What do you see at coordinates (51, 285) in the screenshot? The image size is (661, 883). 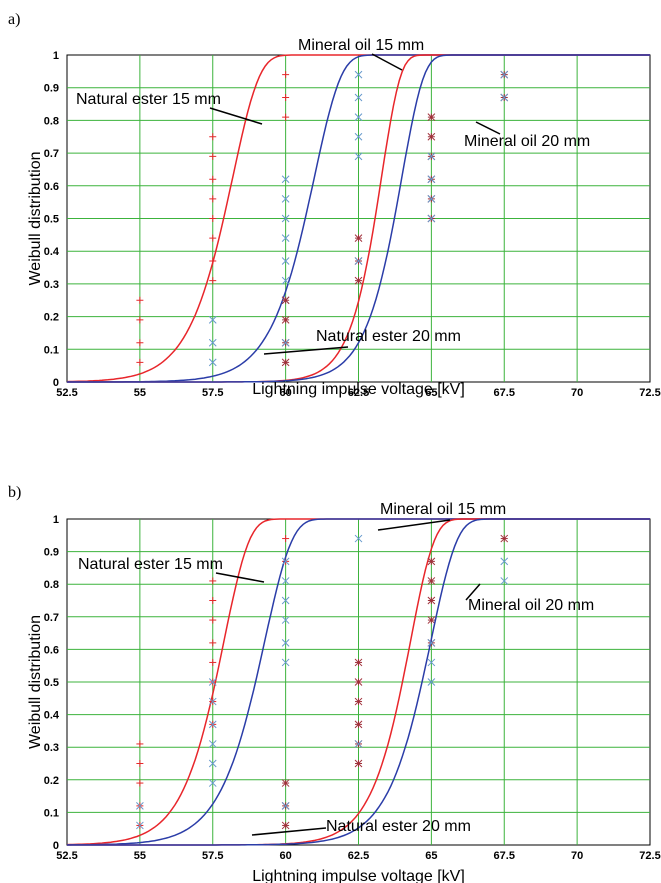 I see `y-tick-label: 0.3` at bounding box center [51, 285].